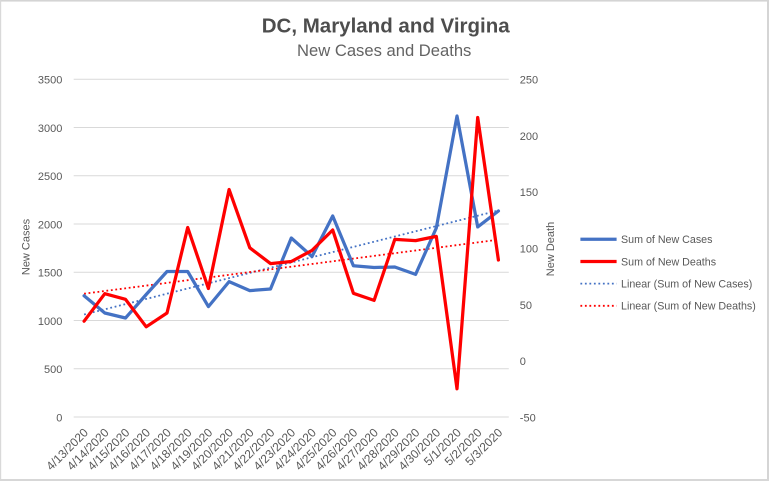 This screenshot has width=769, height=481. I want to click on svg-text: 250, so click(529, 81).